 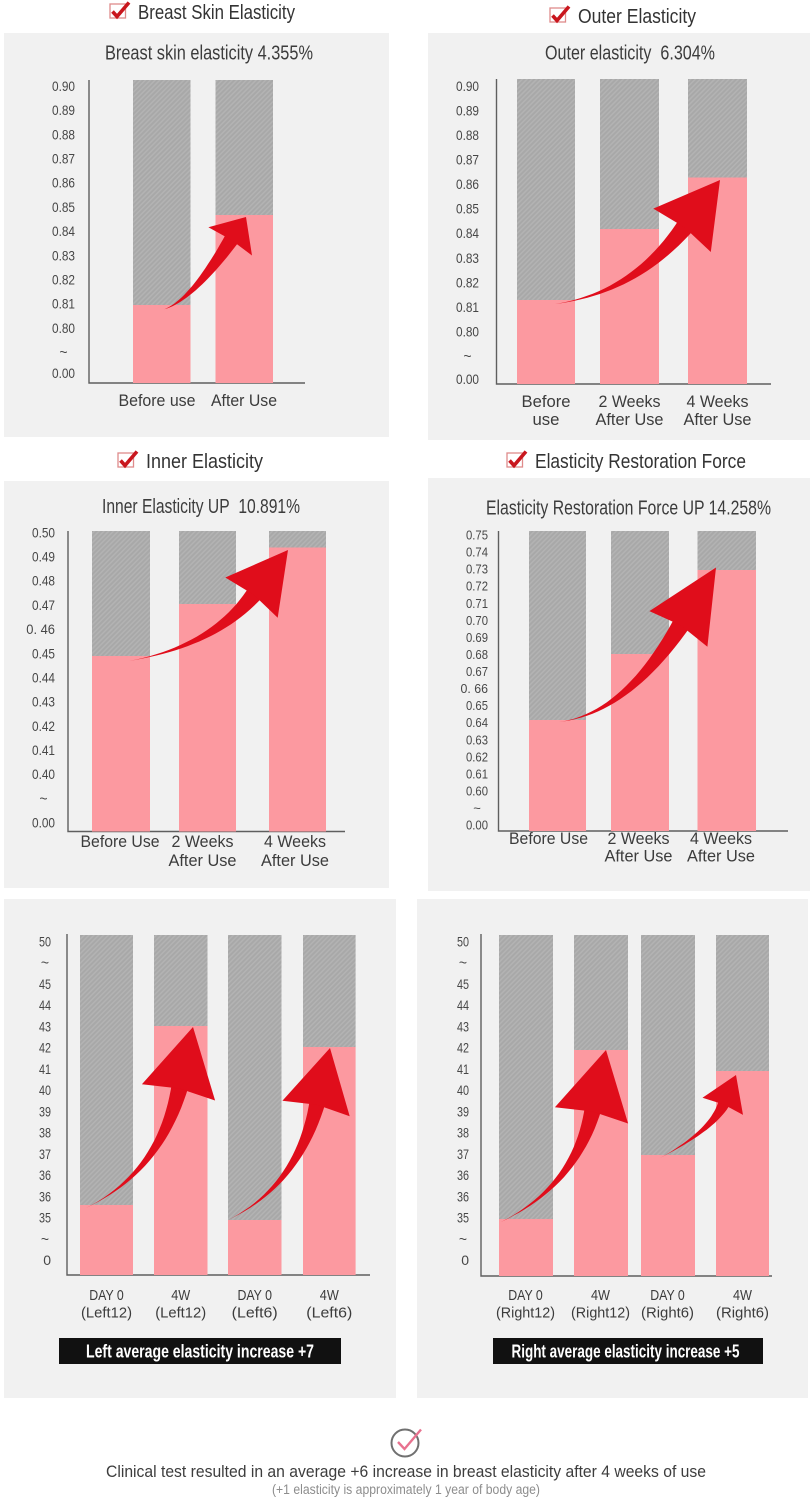 I want to click on svg-text: 0.85, so click(x=467, y=209).